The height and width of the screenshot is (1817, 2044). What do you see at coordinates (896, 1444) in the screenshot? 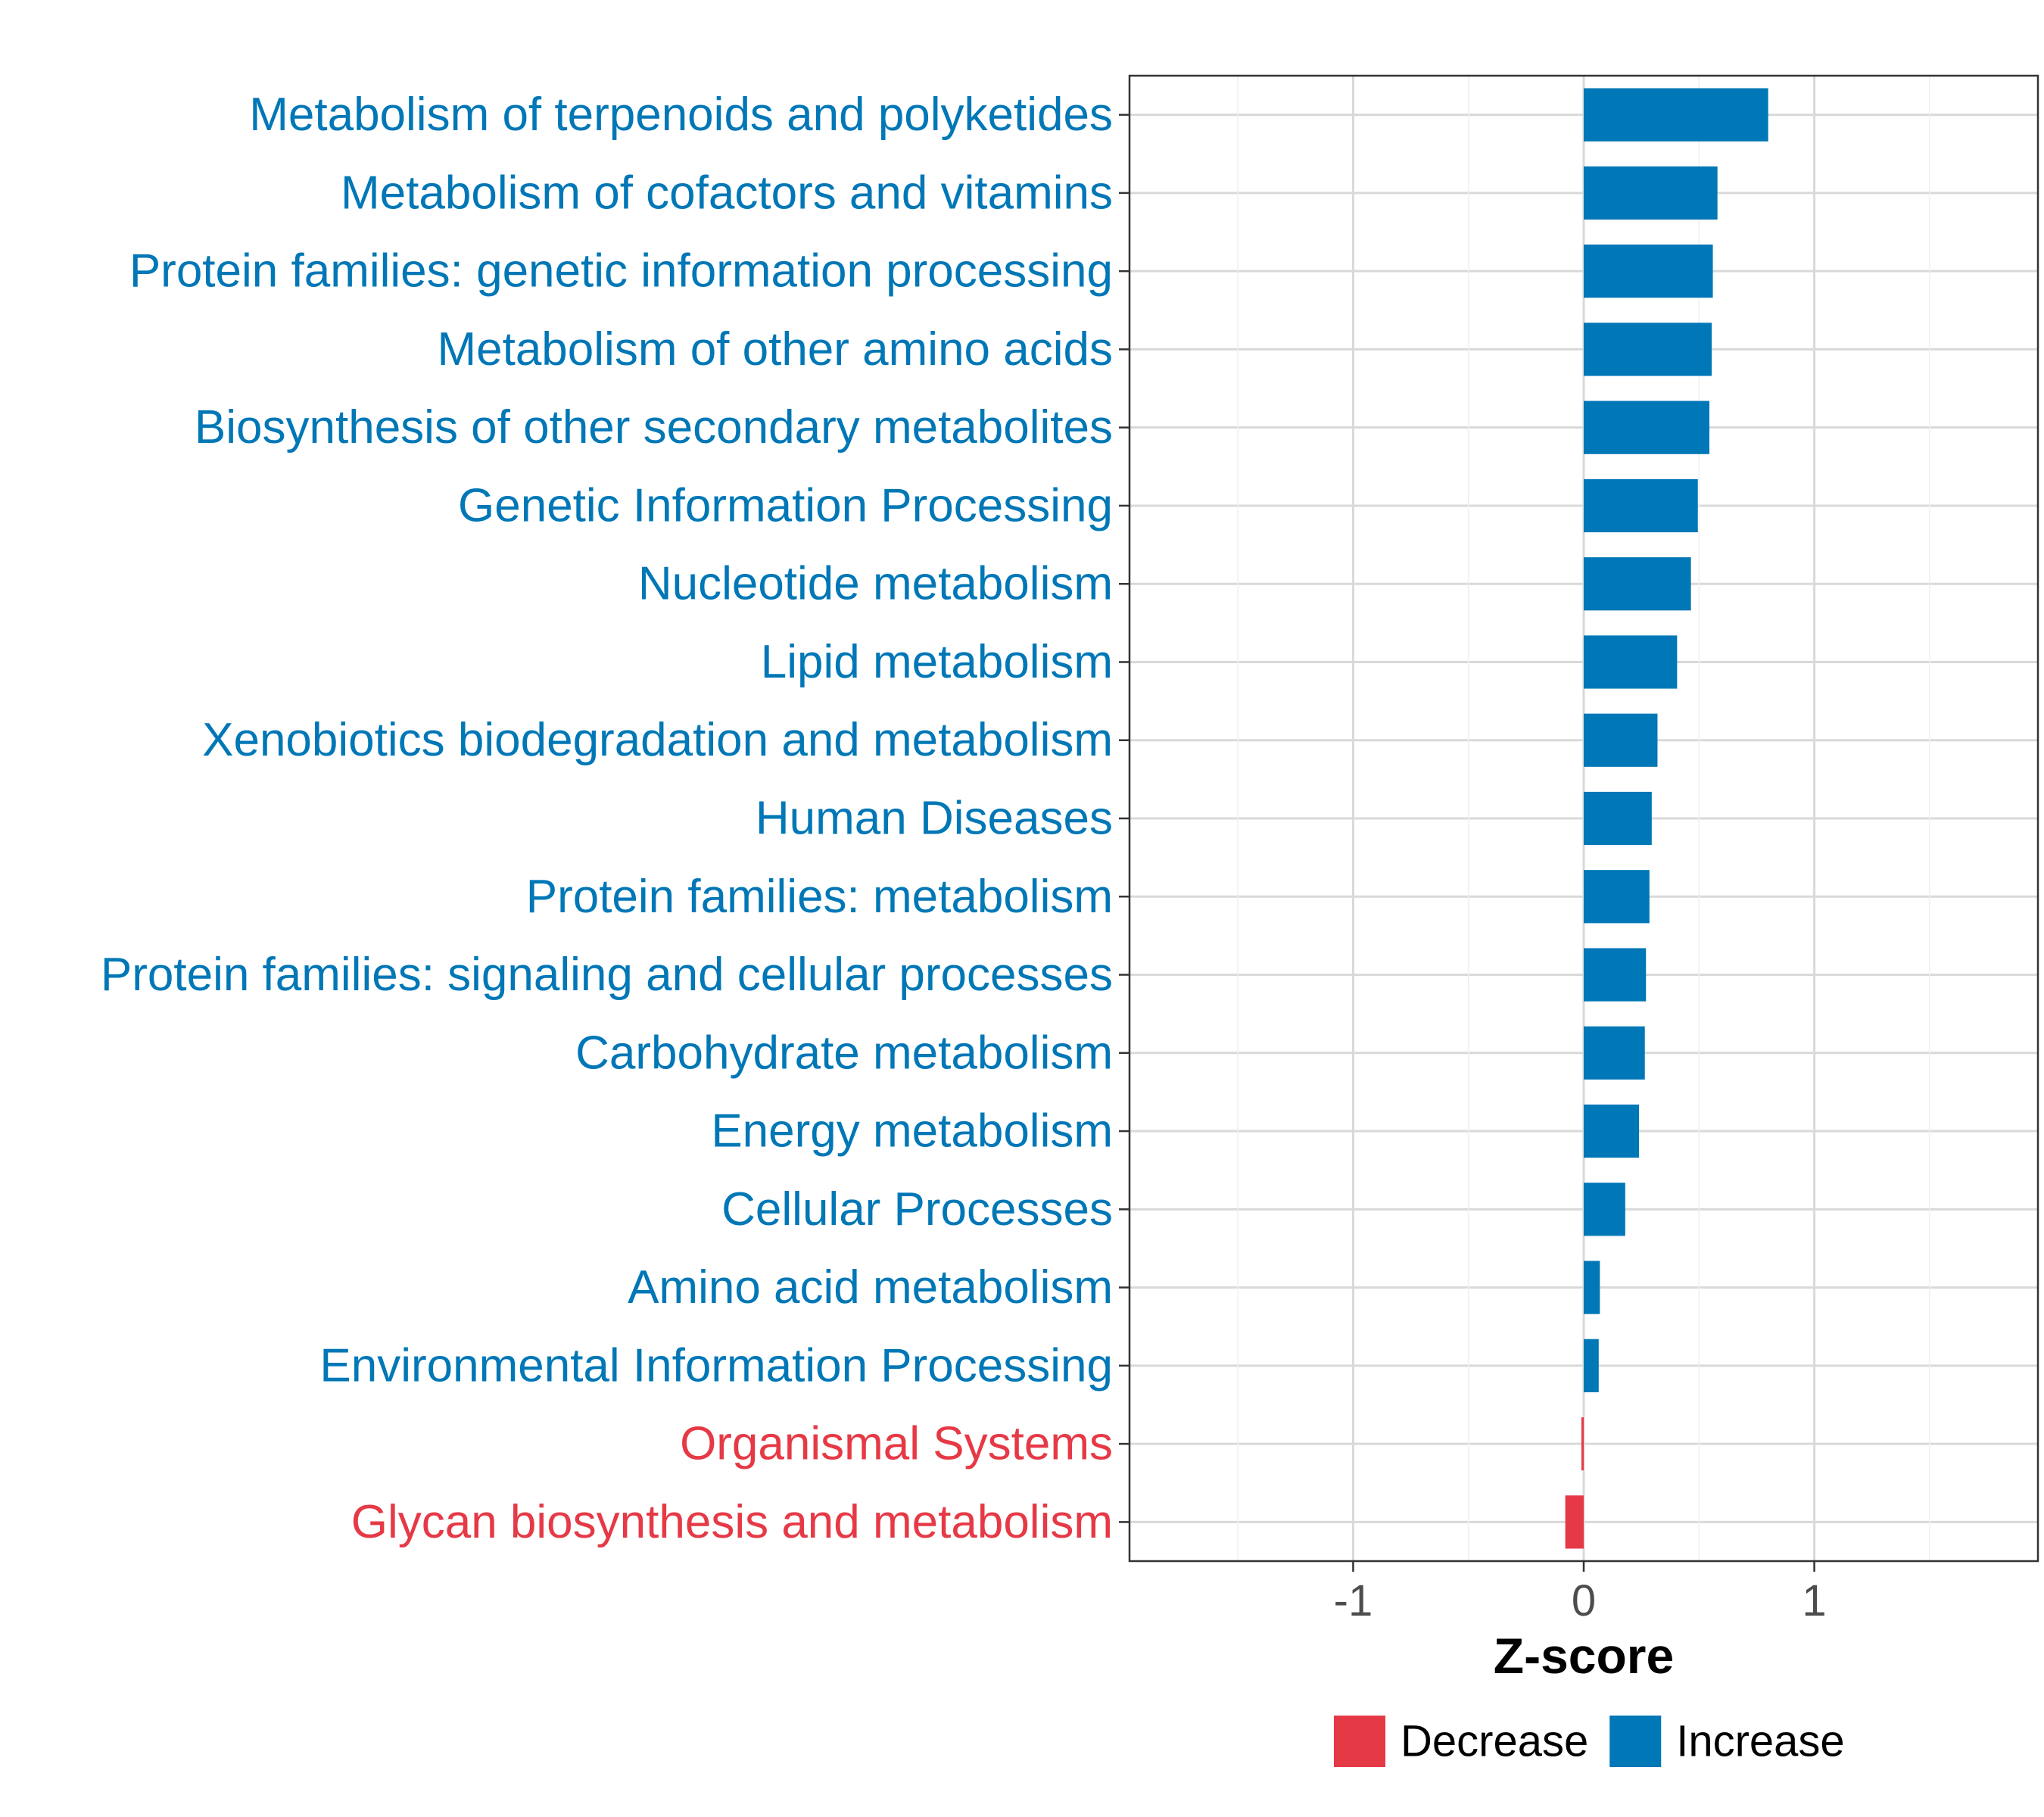
I see `y-tick-label: Organismal Systems` at bounding box center [896, 1444].